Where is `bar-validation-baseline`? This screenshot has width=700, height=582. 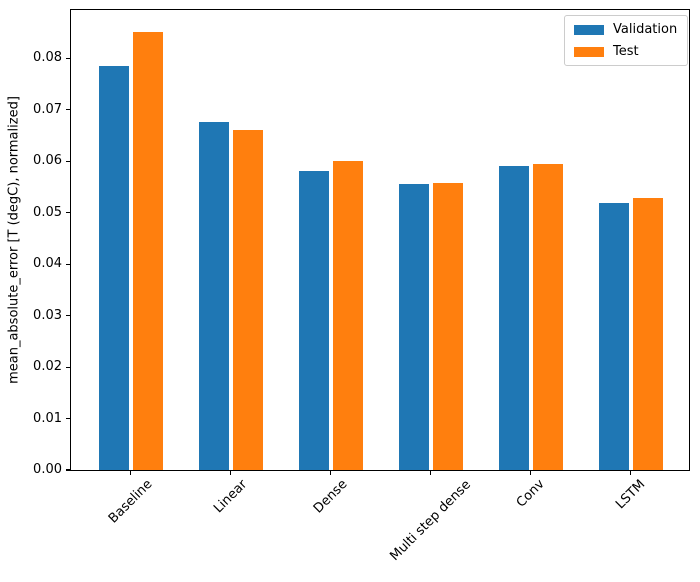 bar-validation-baseline is located at coordinates (113, 268).